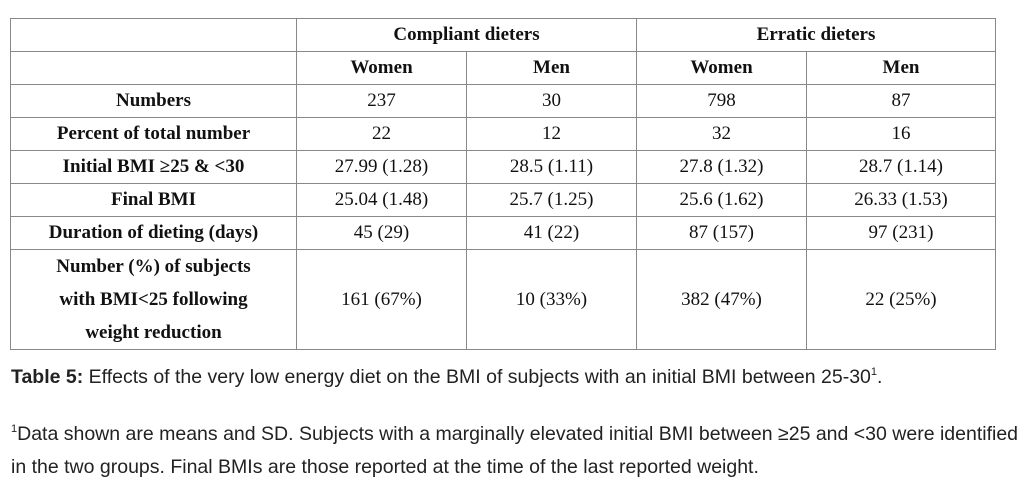 The width and height of the screenshot is (1024, 490). Describe the element at coordinates (721, 134) in the screenshot. I see `table-cell: 32` at that location.